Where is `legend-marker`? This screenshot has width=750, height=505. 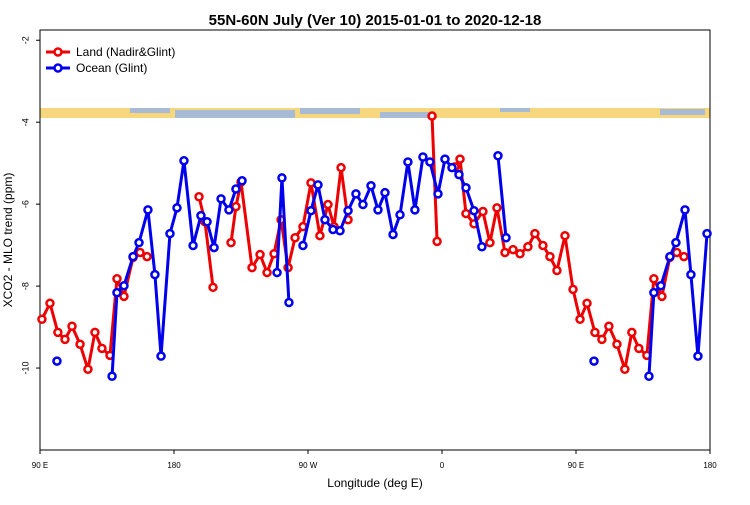
legend-marker is located at coordinates (58, 68).